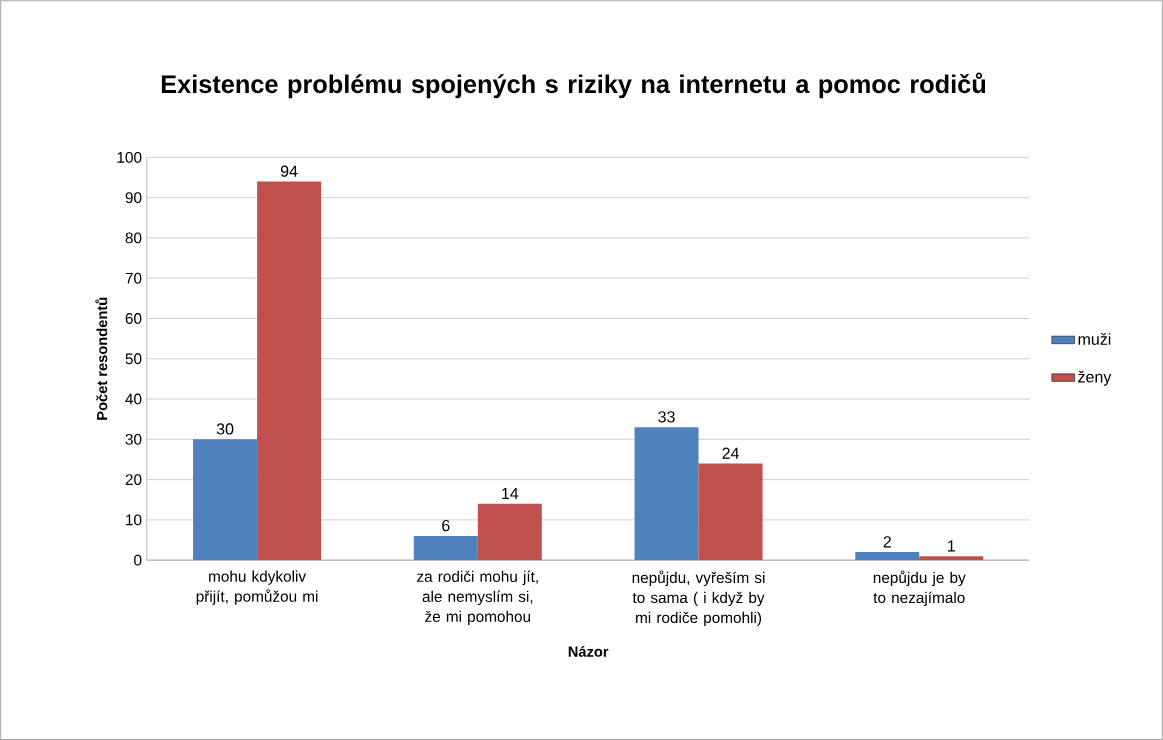 This screenshot has width=1163, height=740. I want to click on y-tick-label: 20, so click(133, 479).